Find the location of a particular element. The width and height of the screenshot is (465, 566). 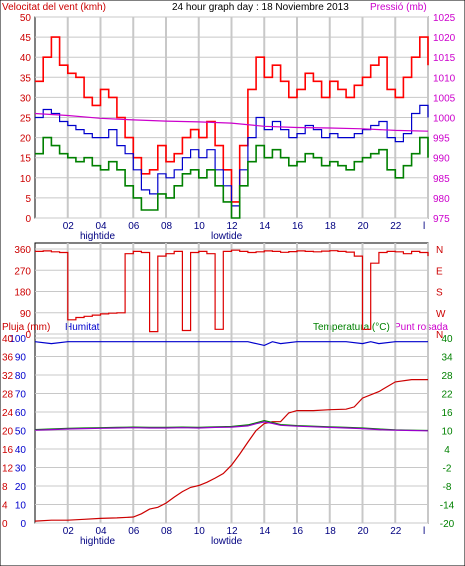

temperature-label: Temperatura (°C) is located at coordinates (351, 327).